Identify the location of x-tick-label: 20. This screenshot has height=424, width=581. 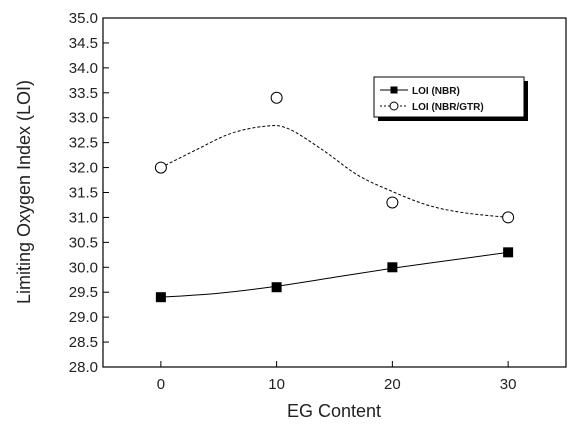
(392, 384).